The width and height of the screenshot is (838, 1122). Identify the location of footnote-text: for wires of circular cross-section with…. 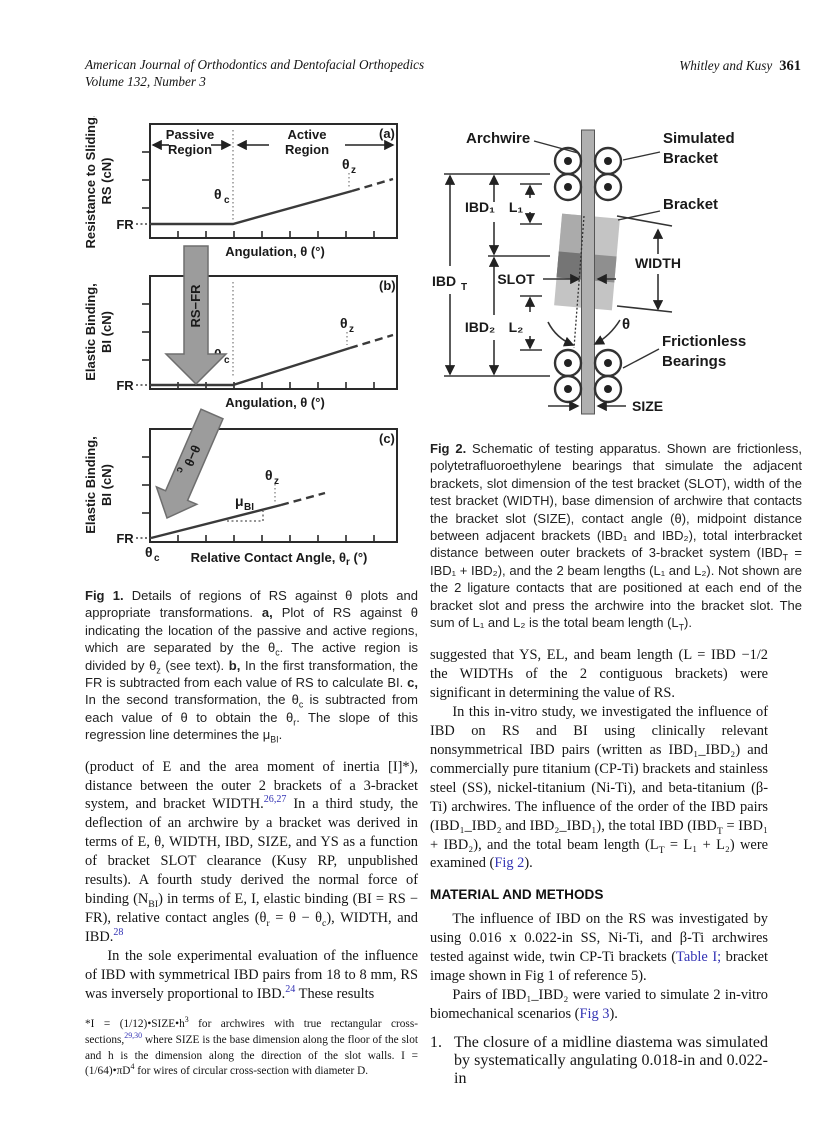
(251, 1071).